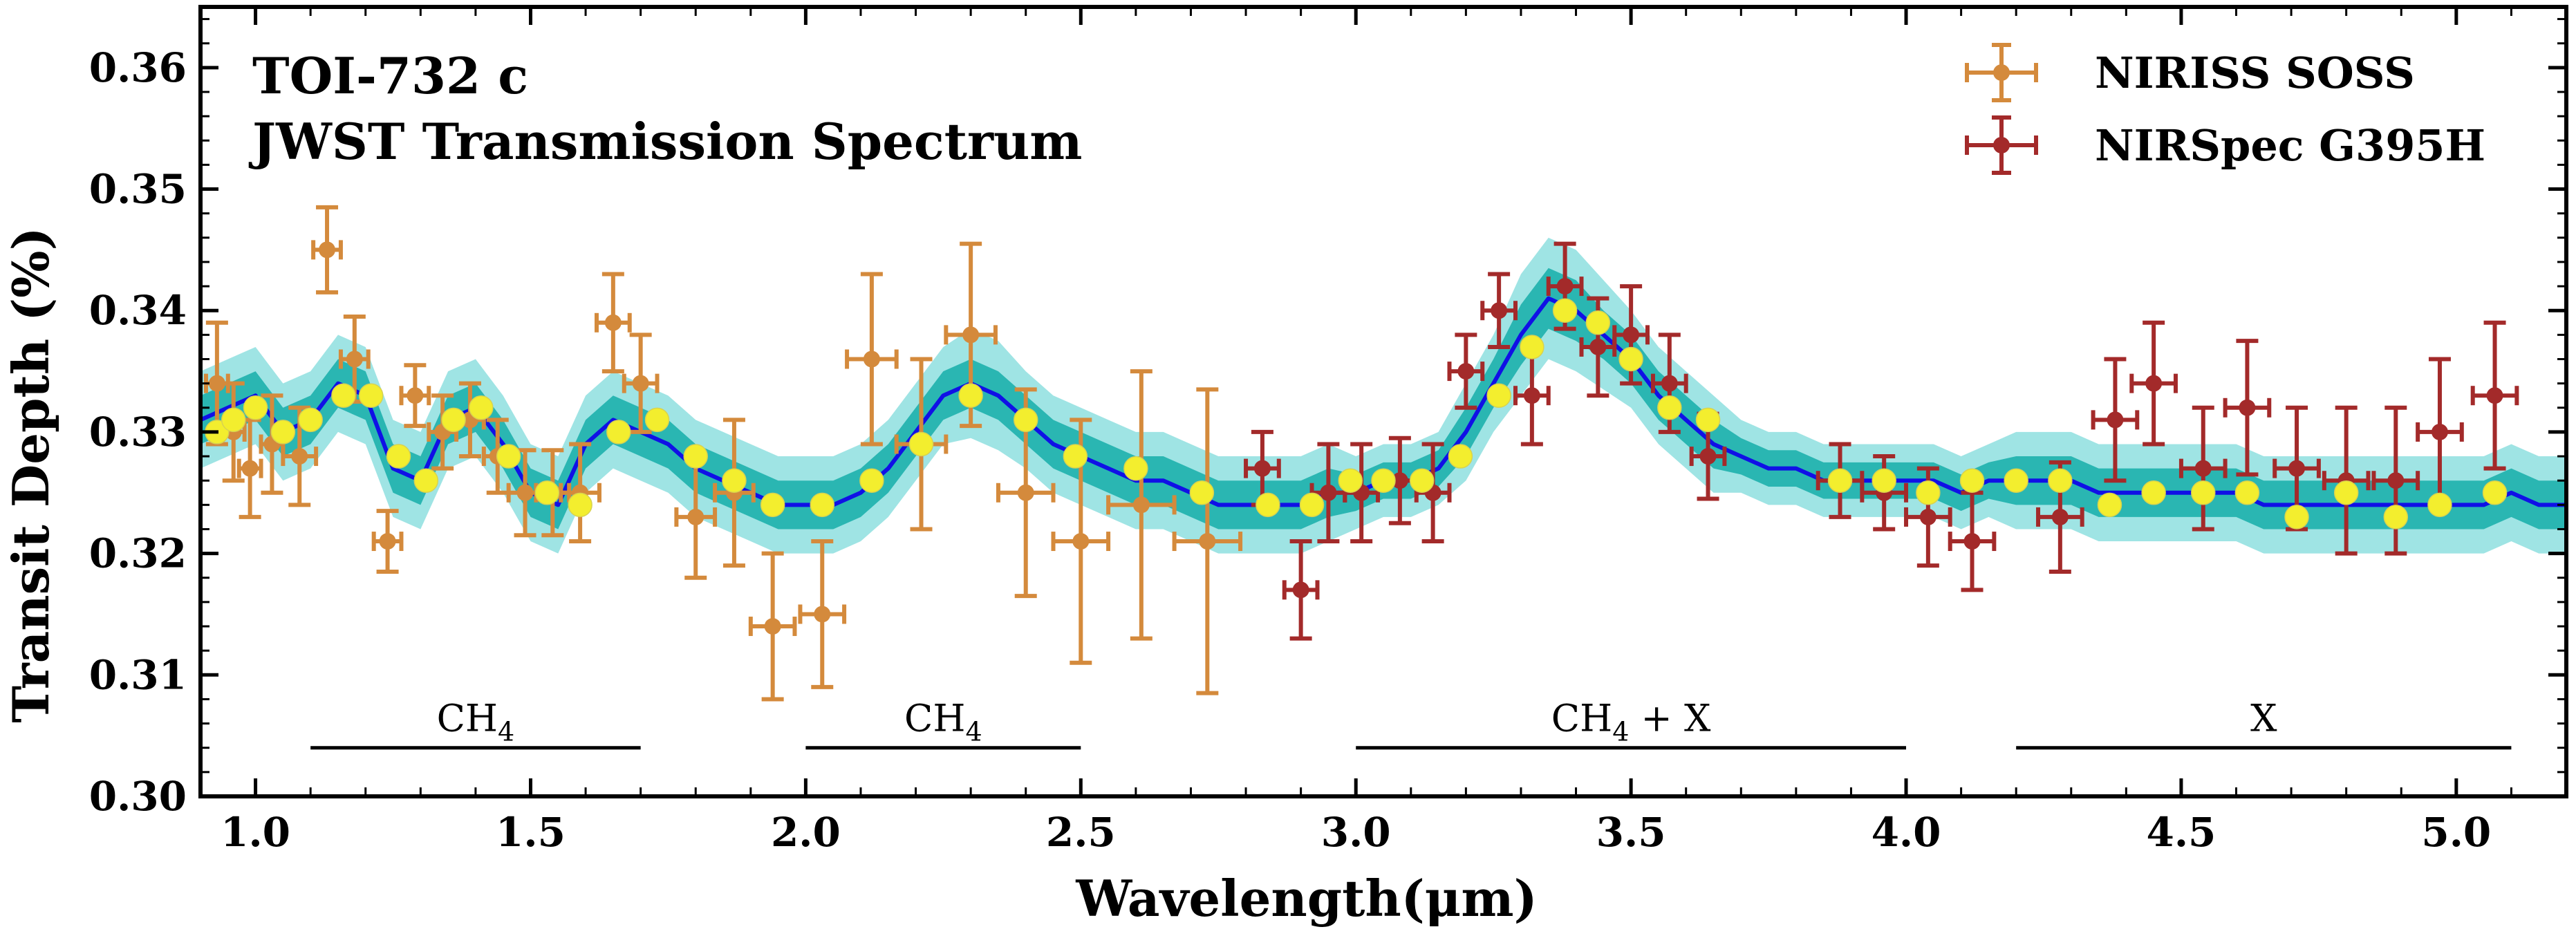 Image resolution: width=2576 pixels, height=936 pixels. Describe the element at coordinates (1631, 832) in the screenshot. I see `x-tick-label: 3.5` at that location.